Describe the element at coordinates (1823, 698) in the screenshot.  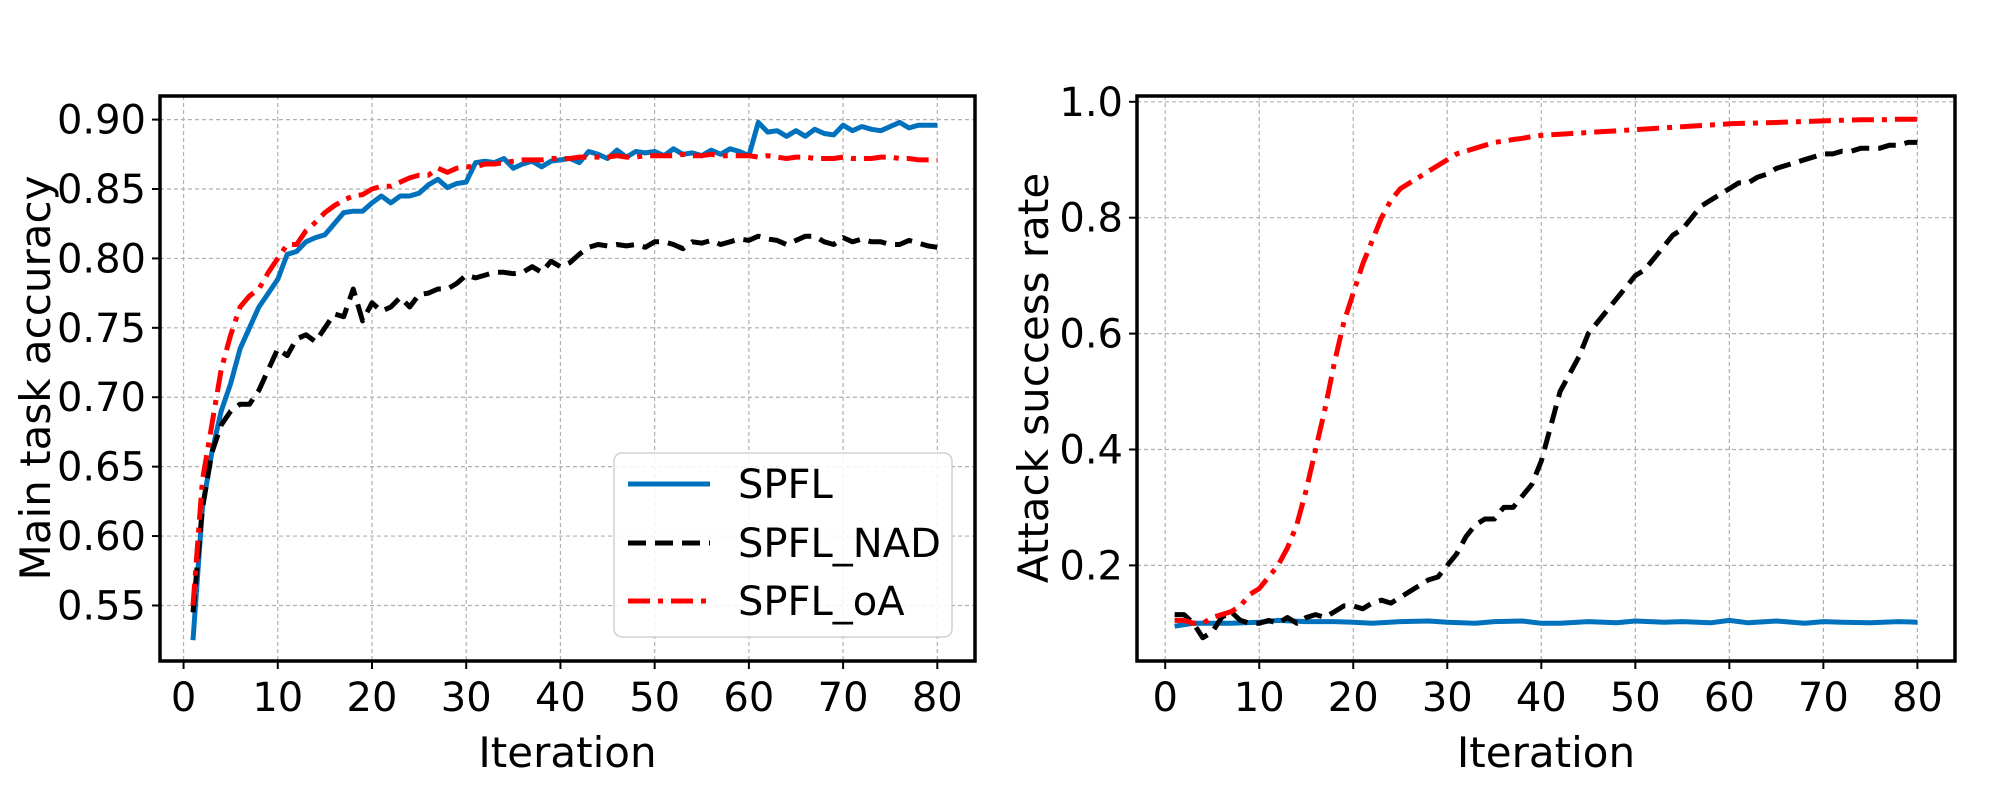
I see `right-x-tick-label: 70` at that location.